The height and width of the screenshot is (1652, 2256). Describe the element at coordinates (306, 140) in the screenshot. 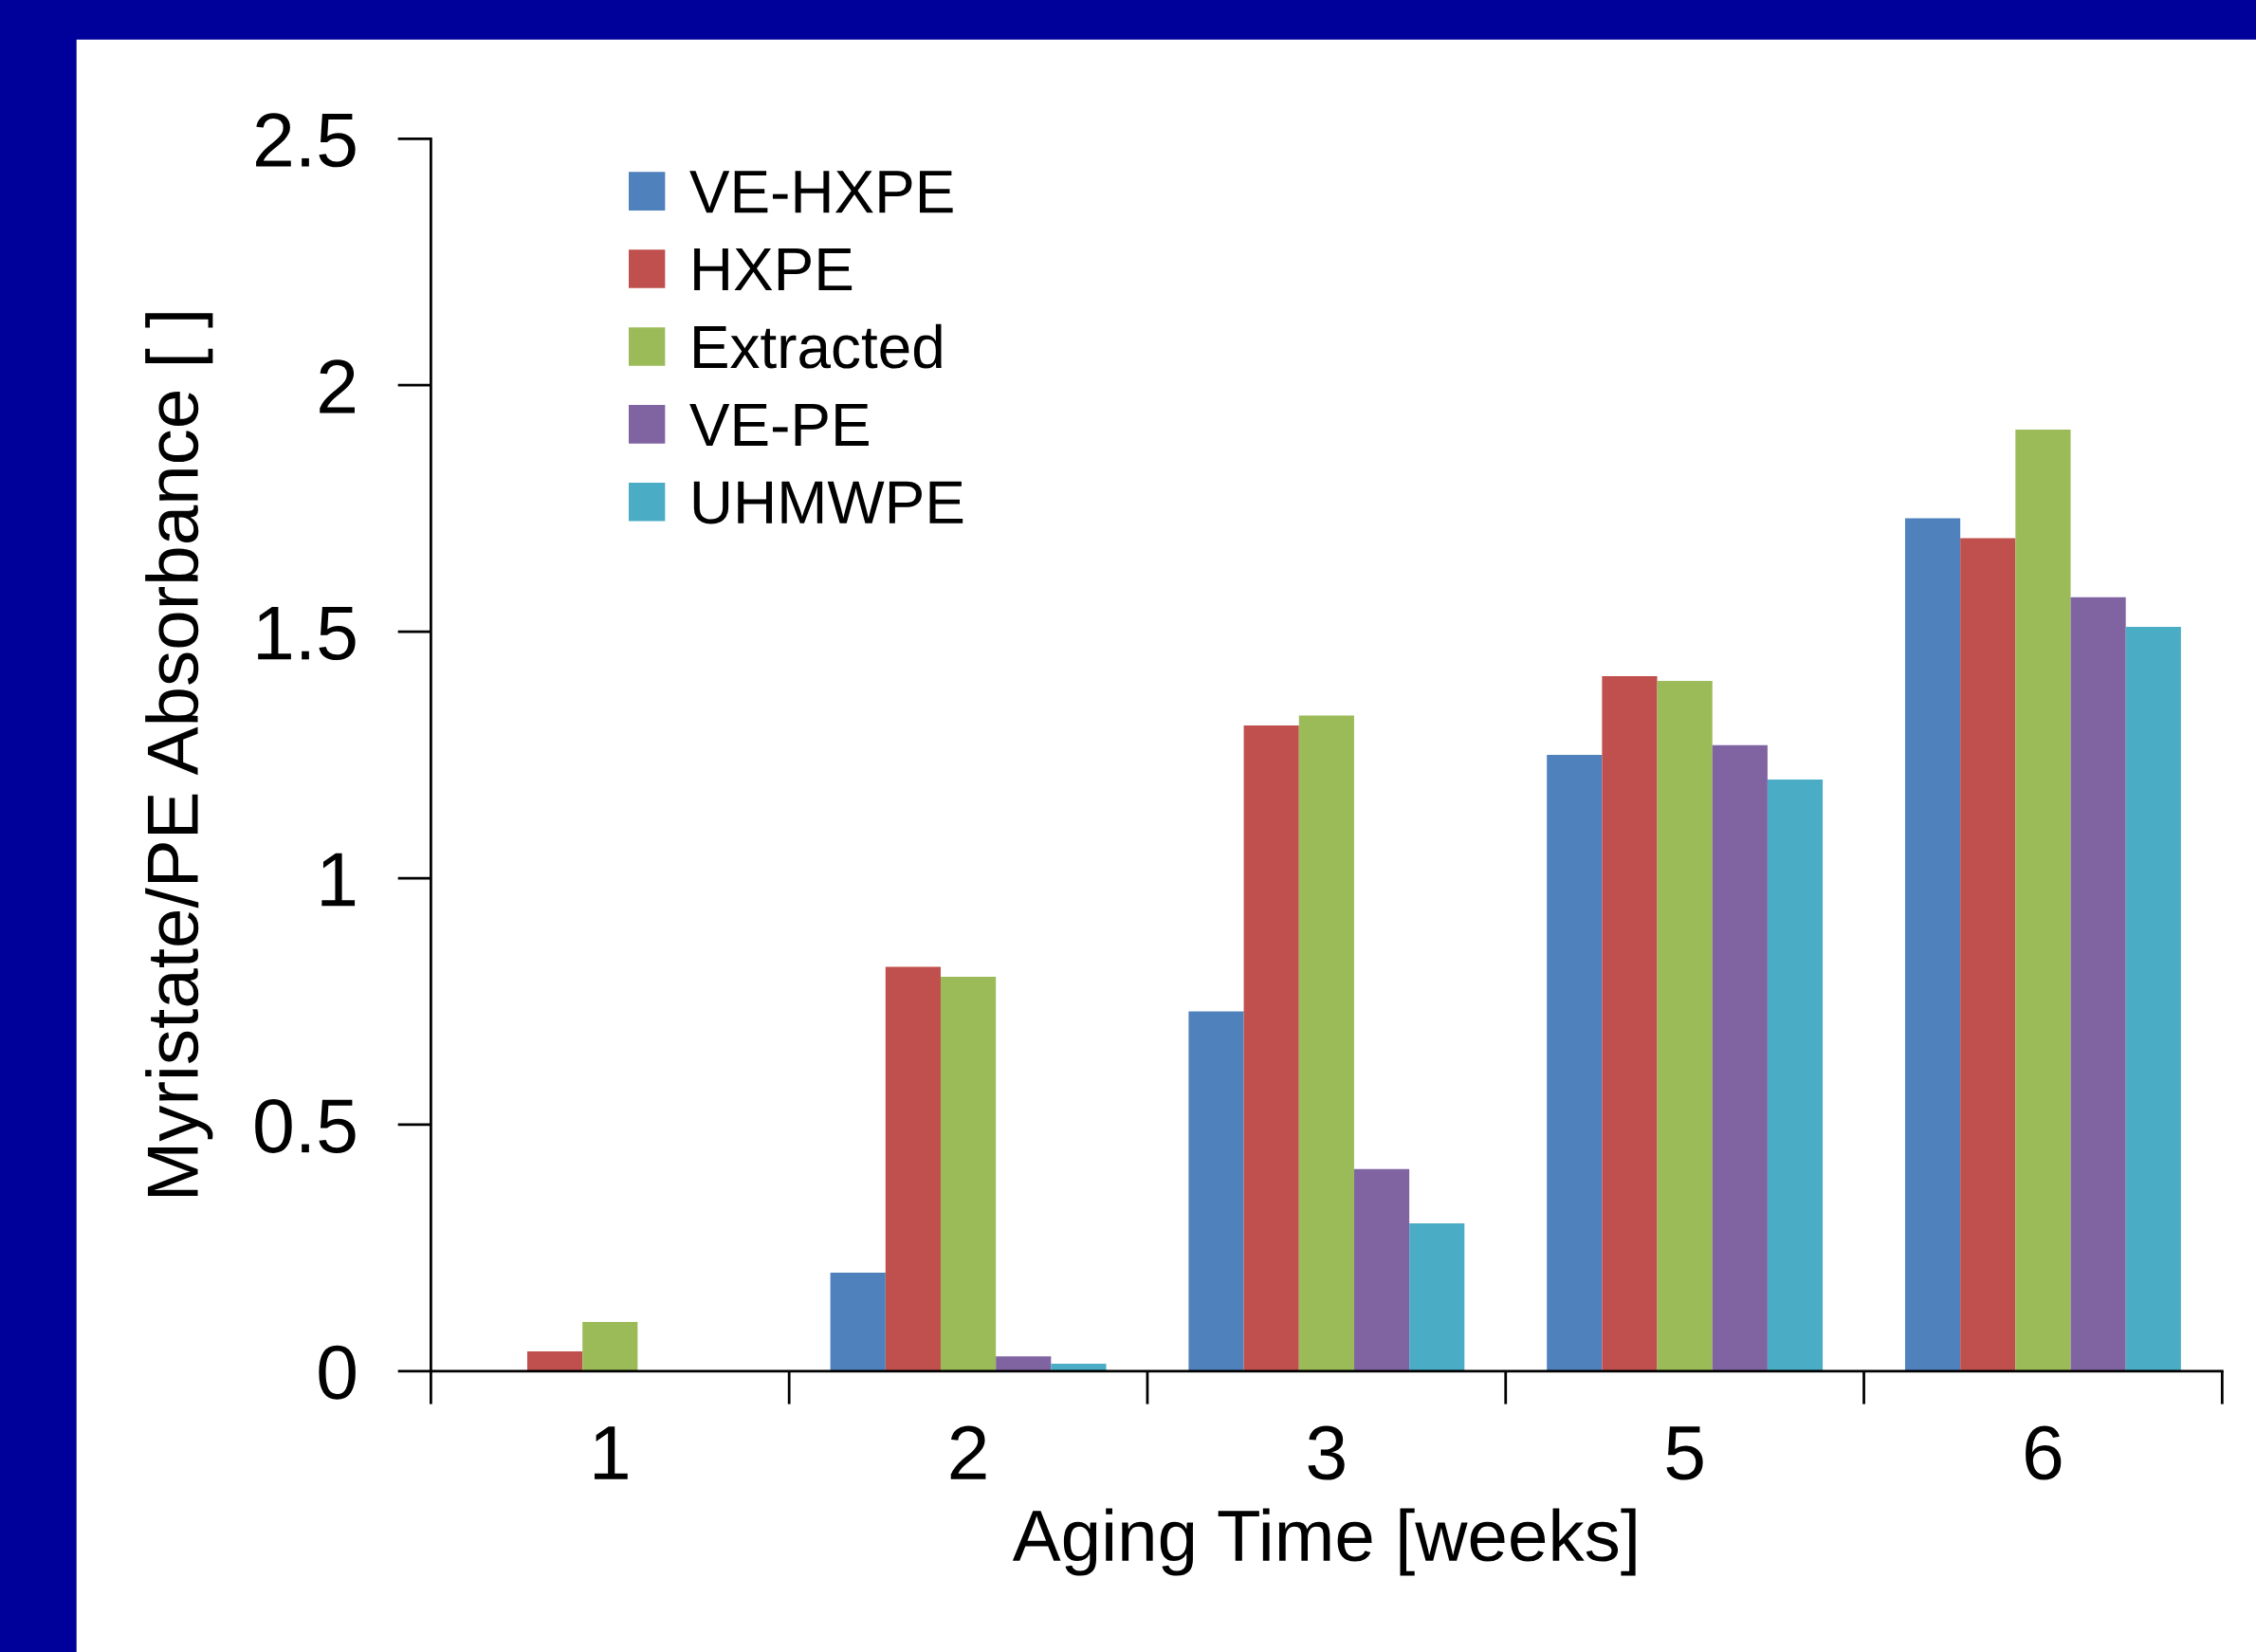

I see `y-tick-label: 2.5` at that location.